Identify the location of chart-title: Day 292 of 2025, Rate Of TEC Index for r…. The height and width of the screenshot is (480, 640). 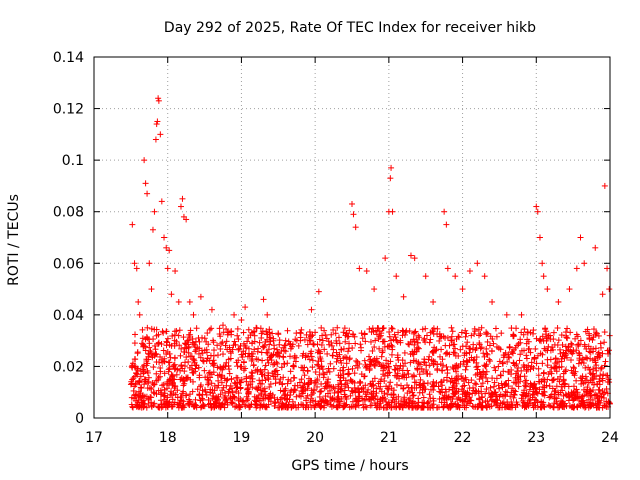
(350, 28).